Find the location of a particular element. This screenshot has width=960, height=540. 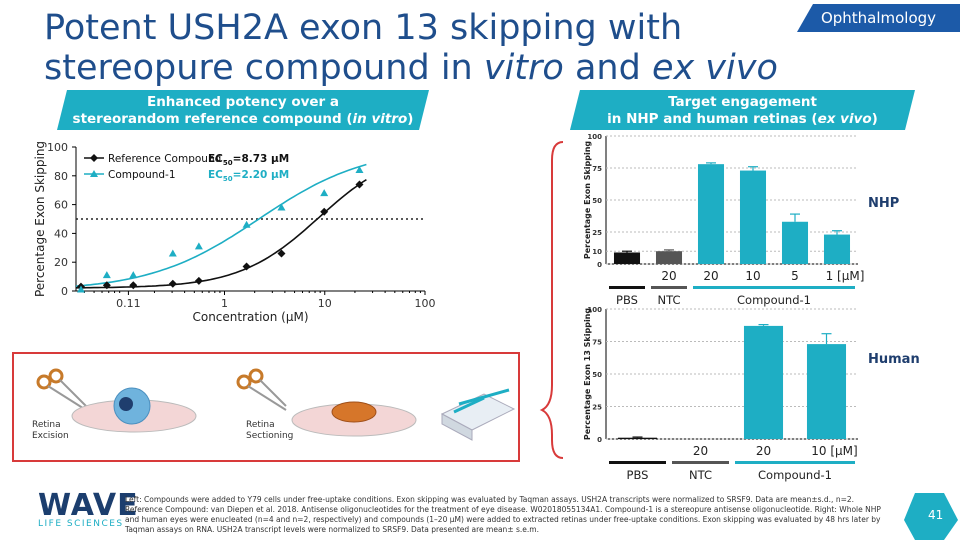

right-banner-italic: ex vivo is located at coordinates (844, 119).